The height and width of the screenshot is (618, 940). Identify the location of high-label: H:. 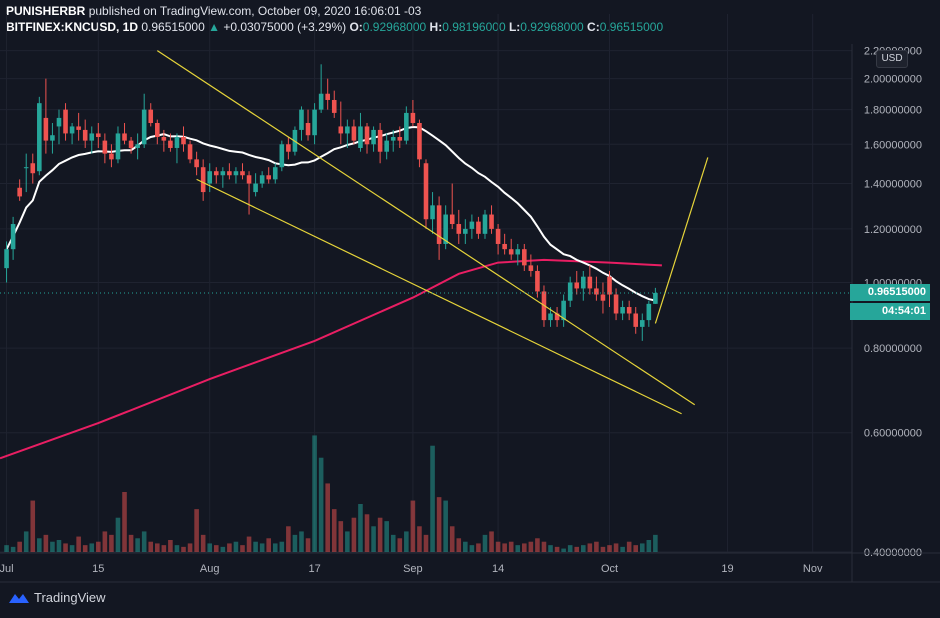
(436, 27).